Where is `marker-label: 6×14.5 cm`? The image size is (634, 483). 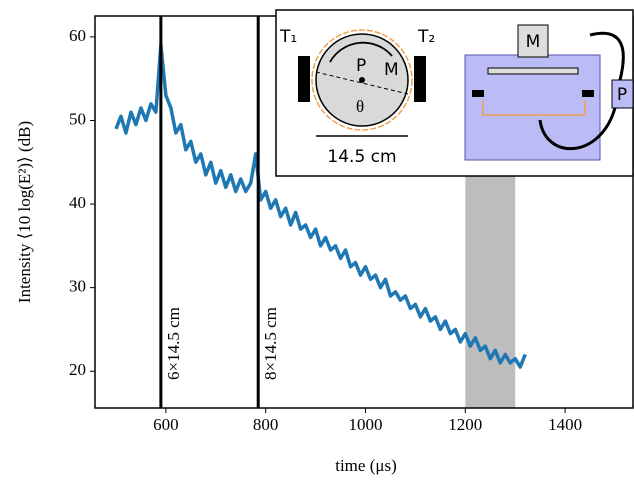
marker-label: 6×14.5 cm is located at coordinates (173, 343).